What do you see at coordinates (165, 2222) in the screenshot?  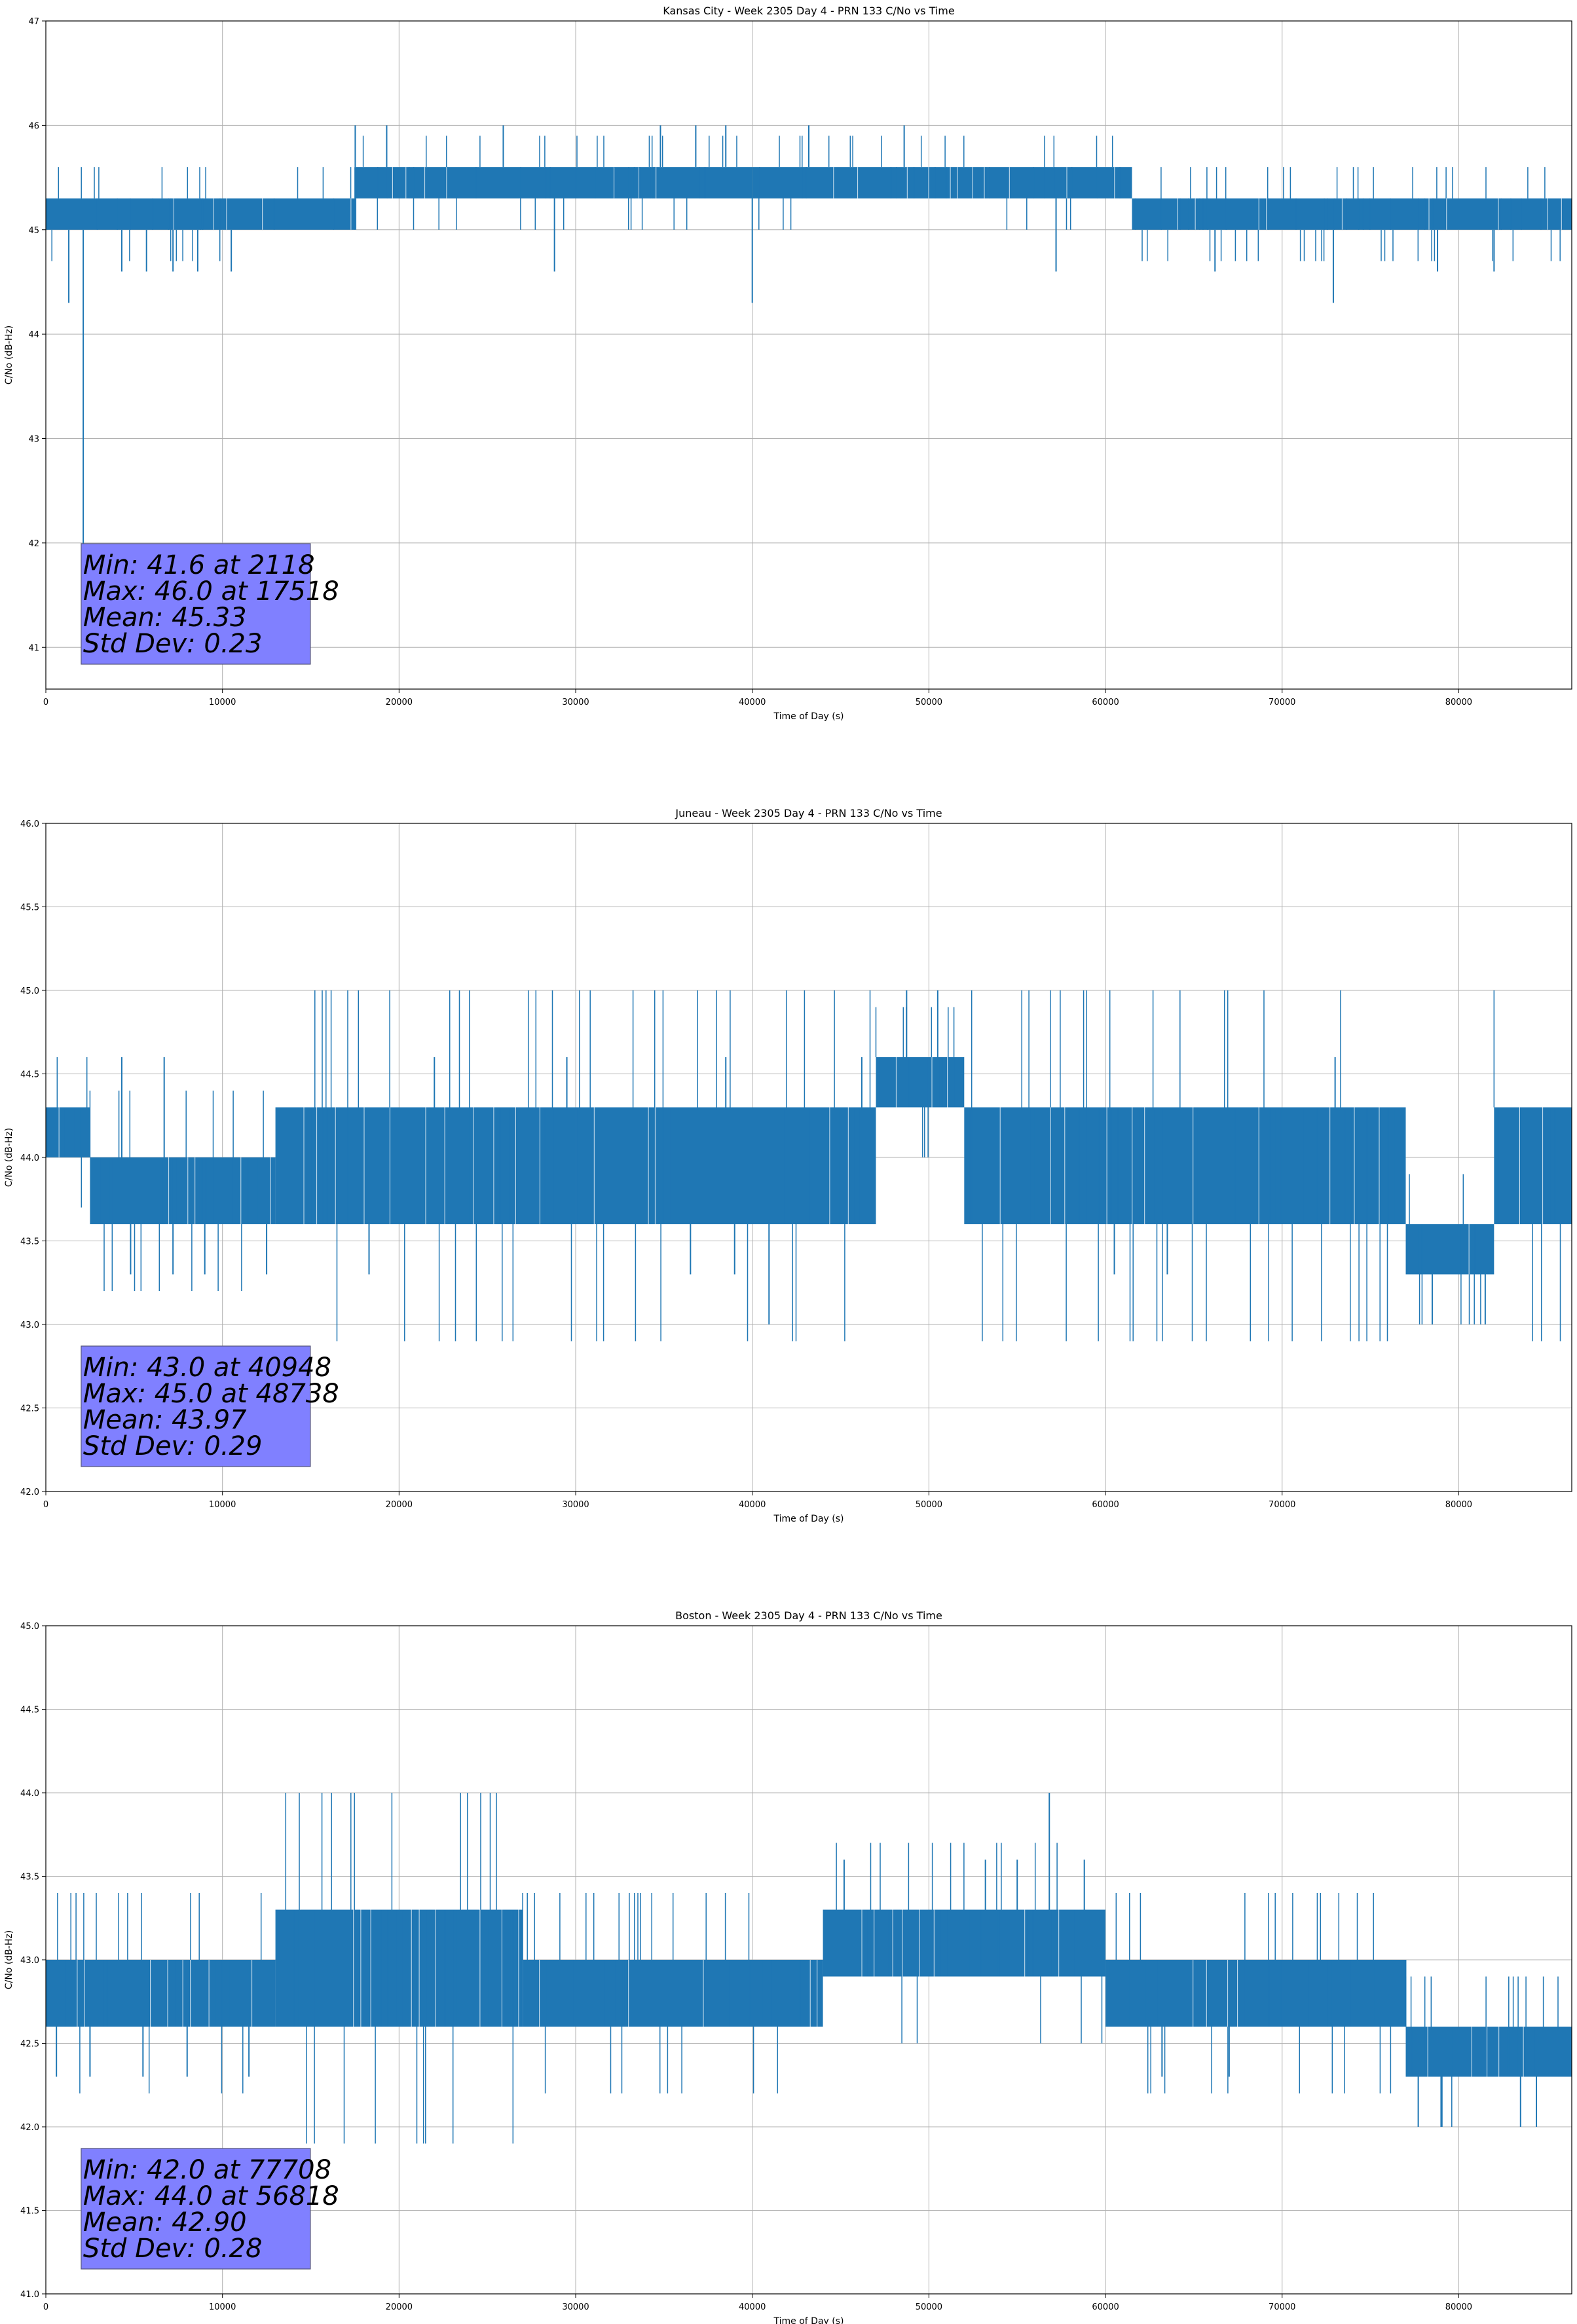 I see `stats-line: Mean: 42.90` at bounding box center [165, 2222].